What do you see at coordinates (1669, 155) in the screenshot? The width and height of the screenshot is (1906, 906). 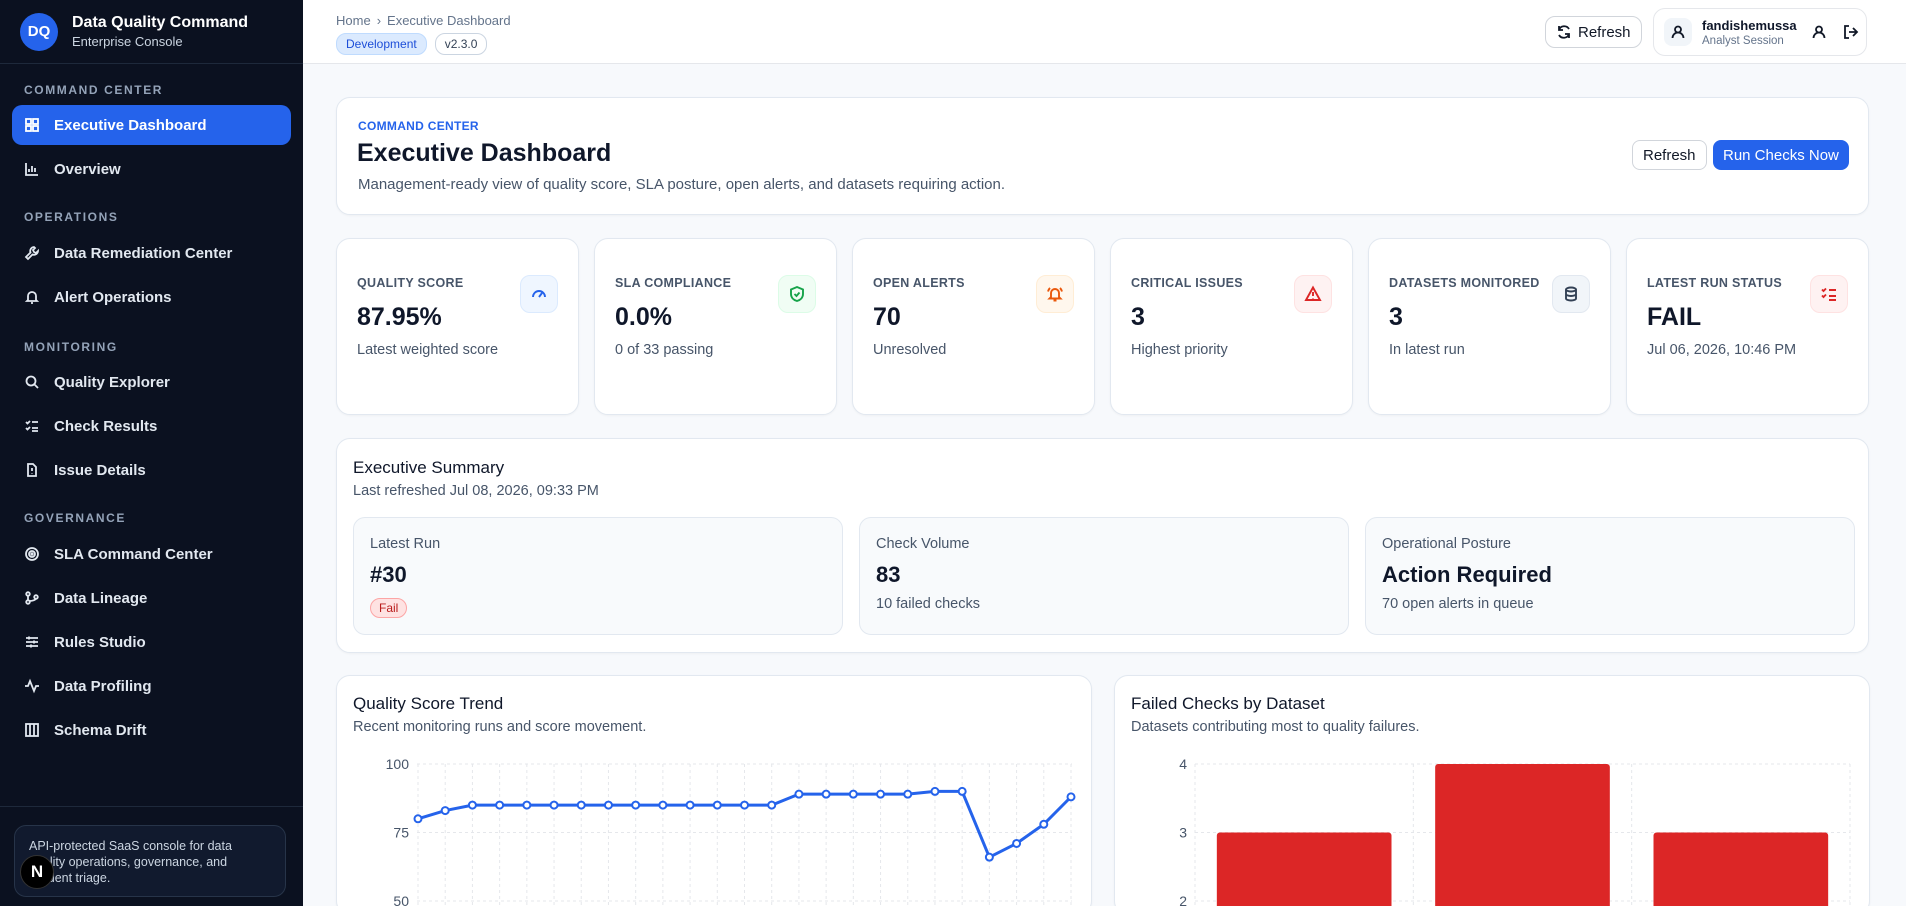 I see `refresh-button: Refresh` at bounding box center [1669, 155].